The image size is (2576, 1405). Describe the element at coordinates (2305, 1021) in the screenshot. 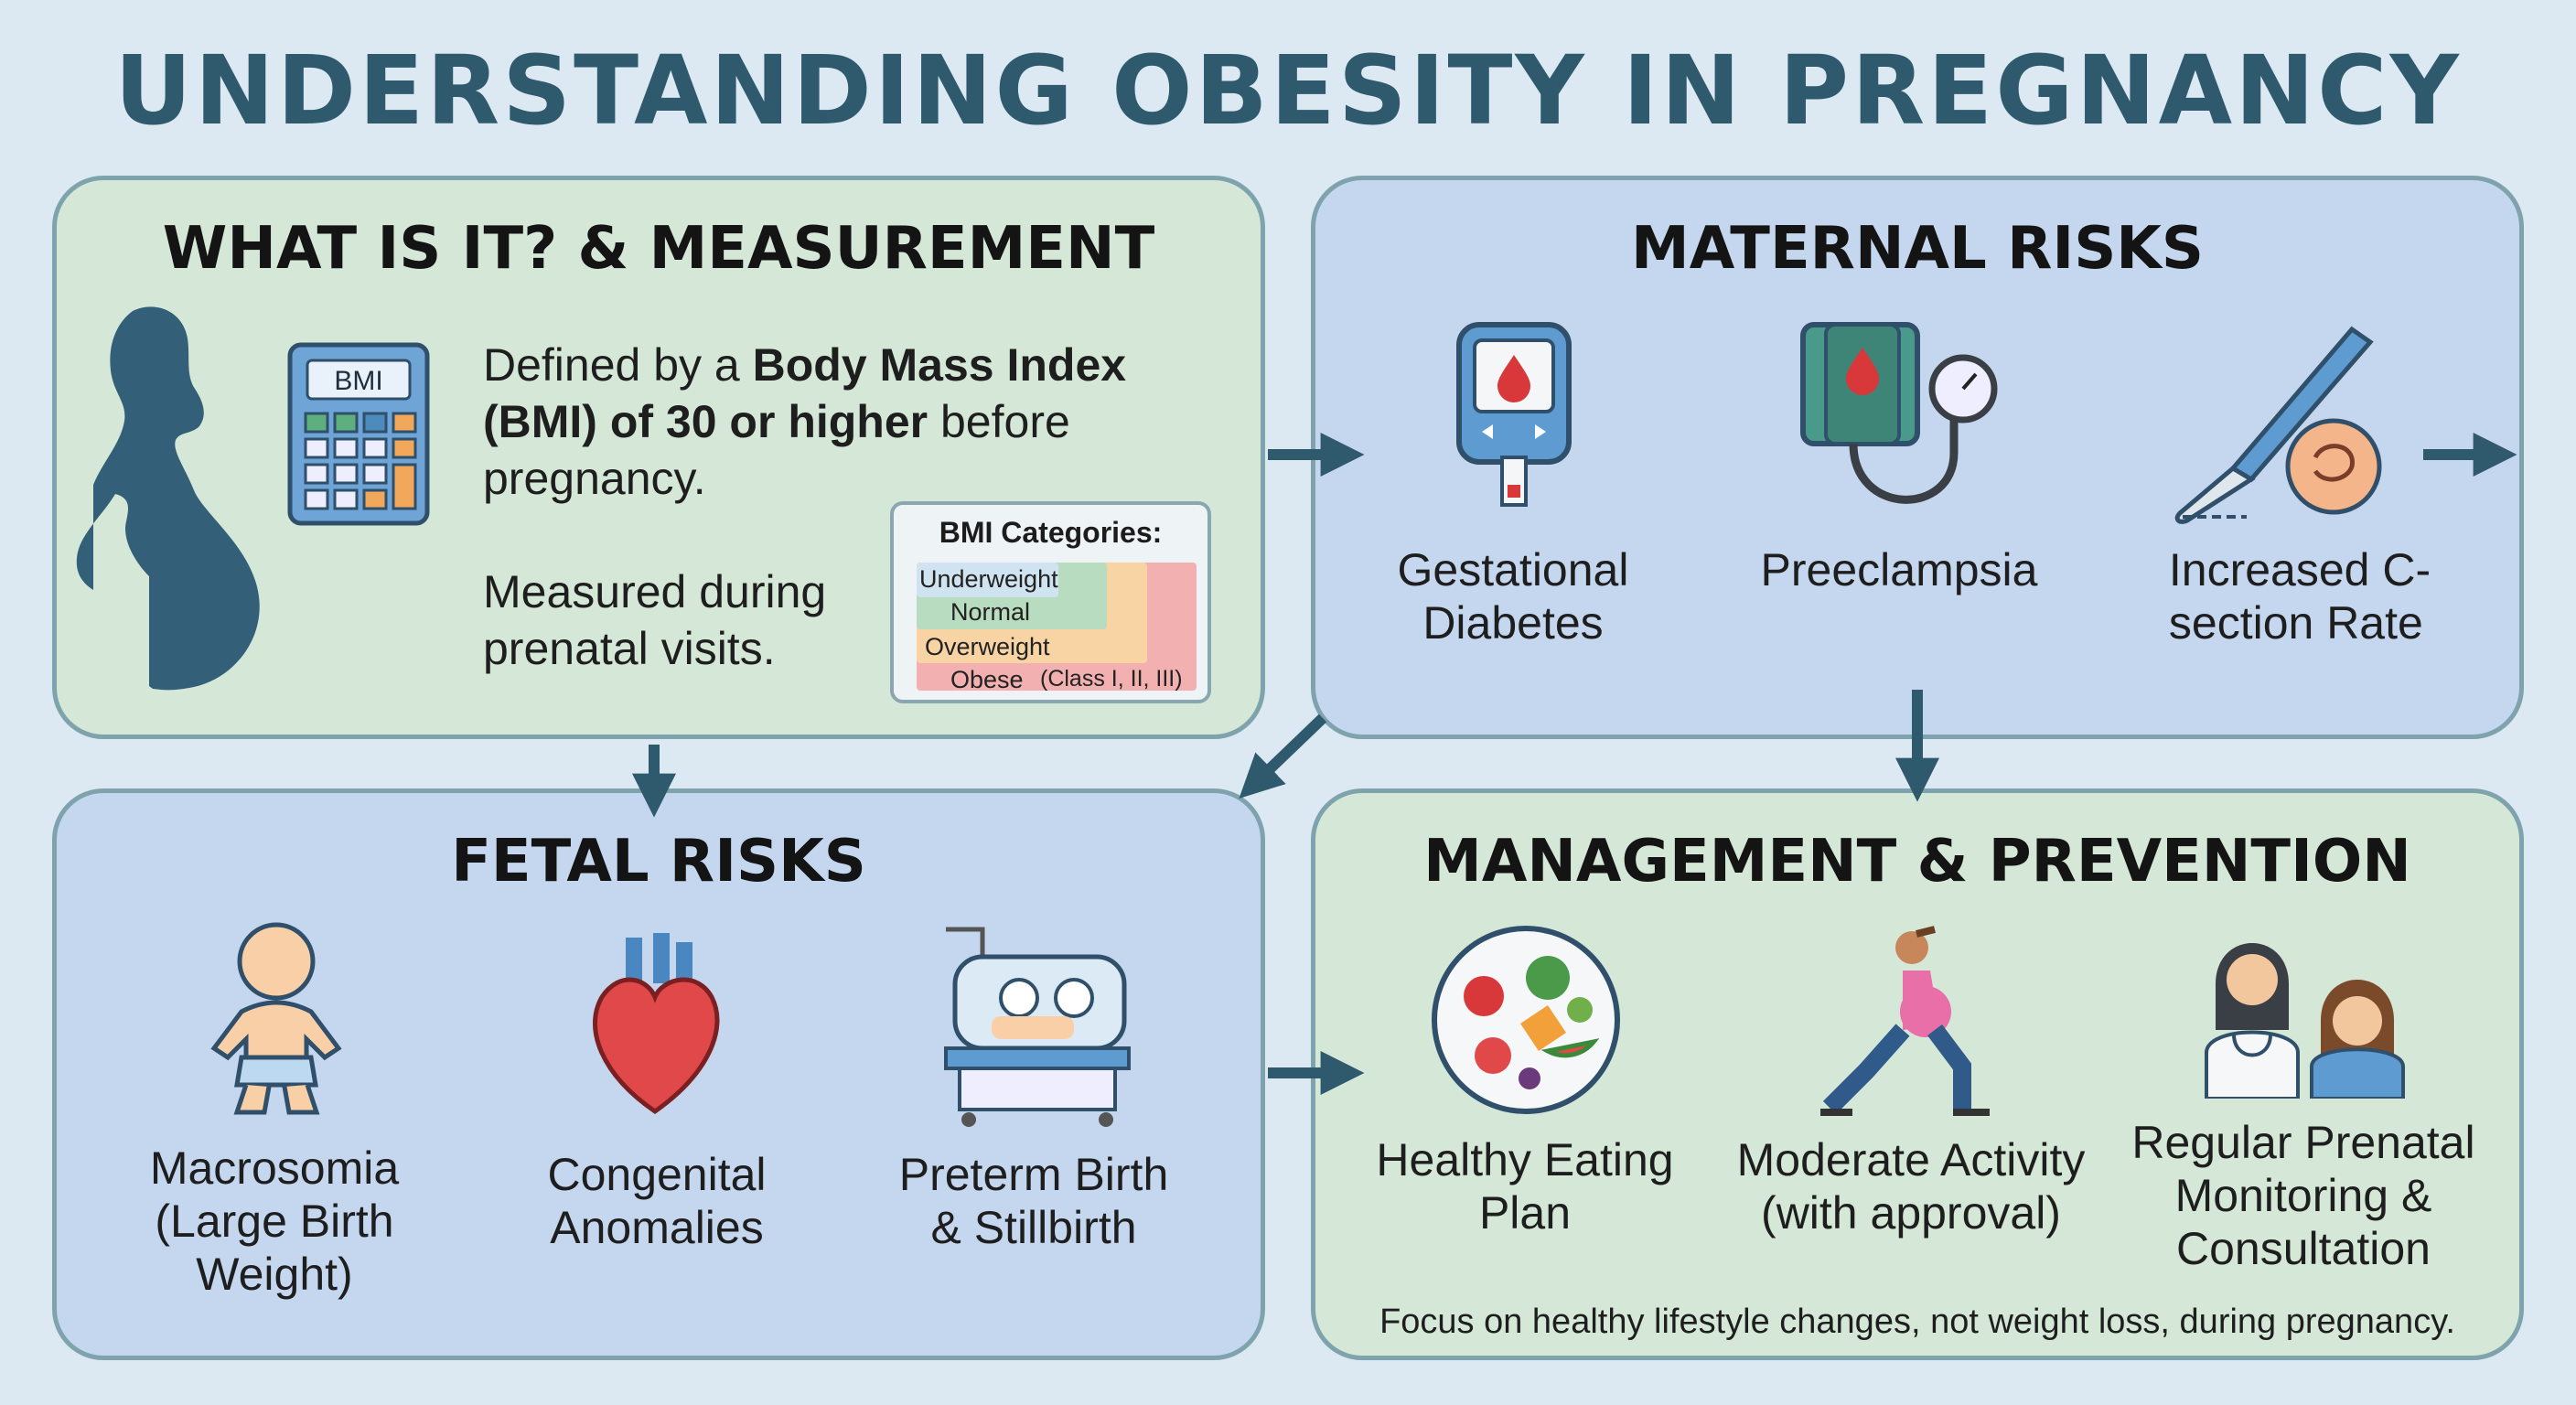

I see `doctor-consultation-icon` at that location.